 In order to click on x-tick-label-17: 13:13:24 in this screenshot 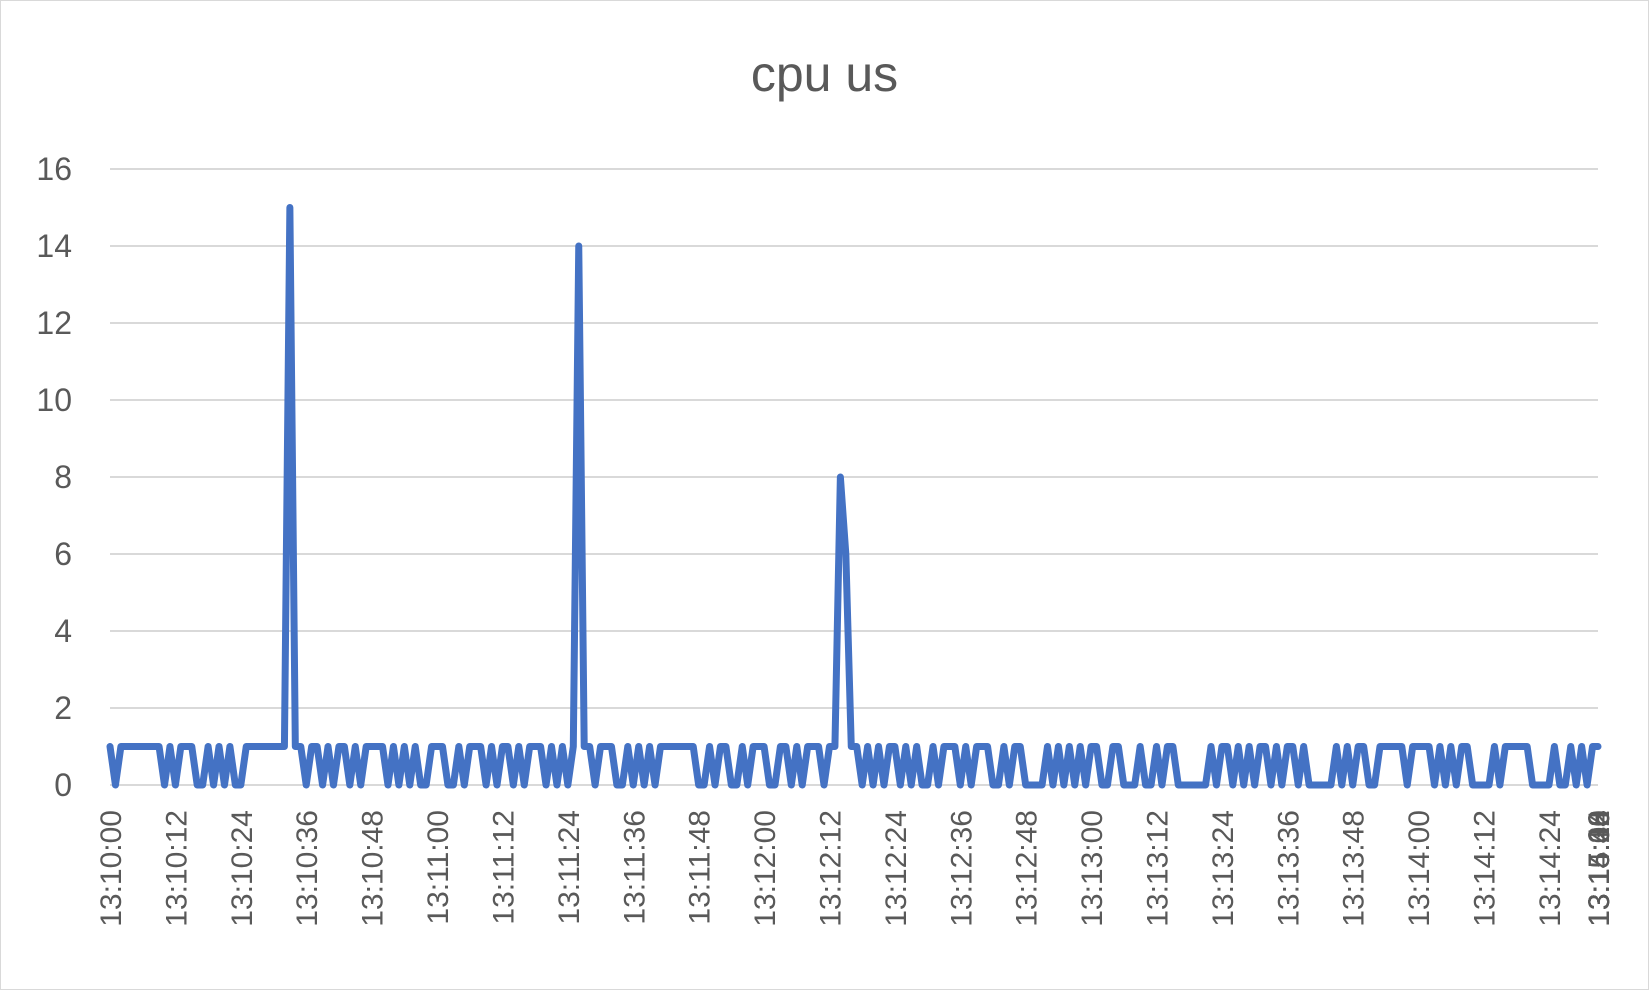, I will do `click(1223, 868)`.